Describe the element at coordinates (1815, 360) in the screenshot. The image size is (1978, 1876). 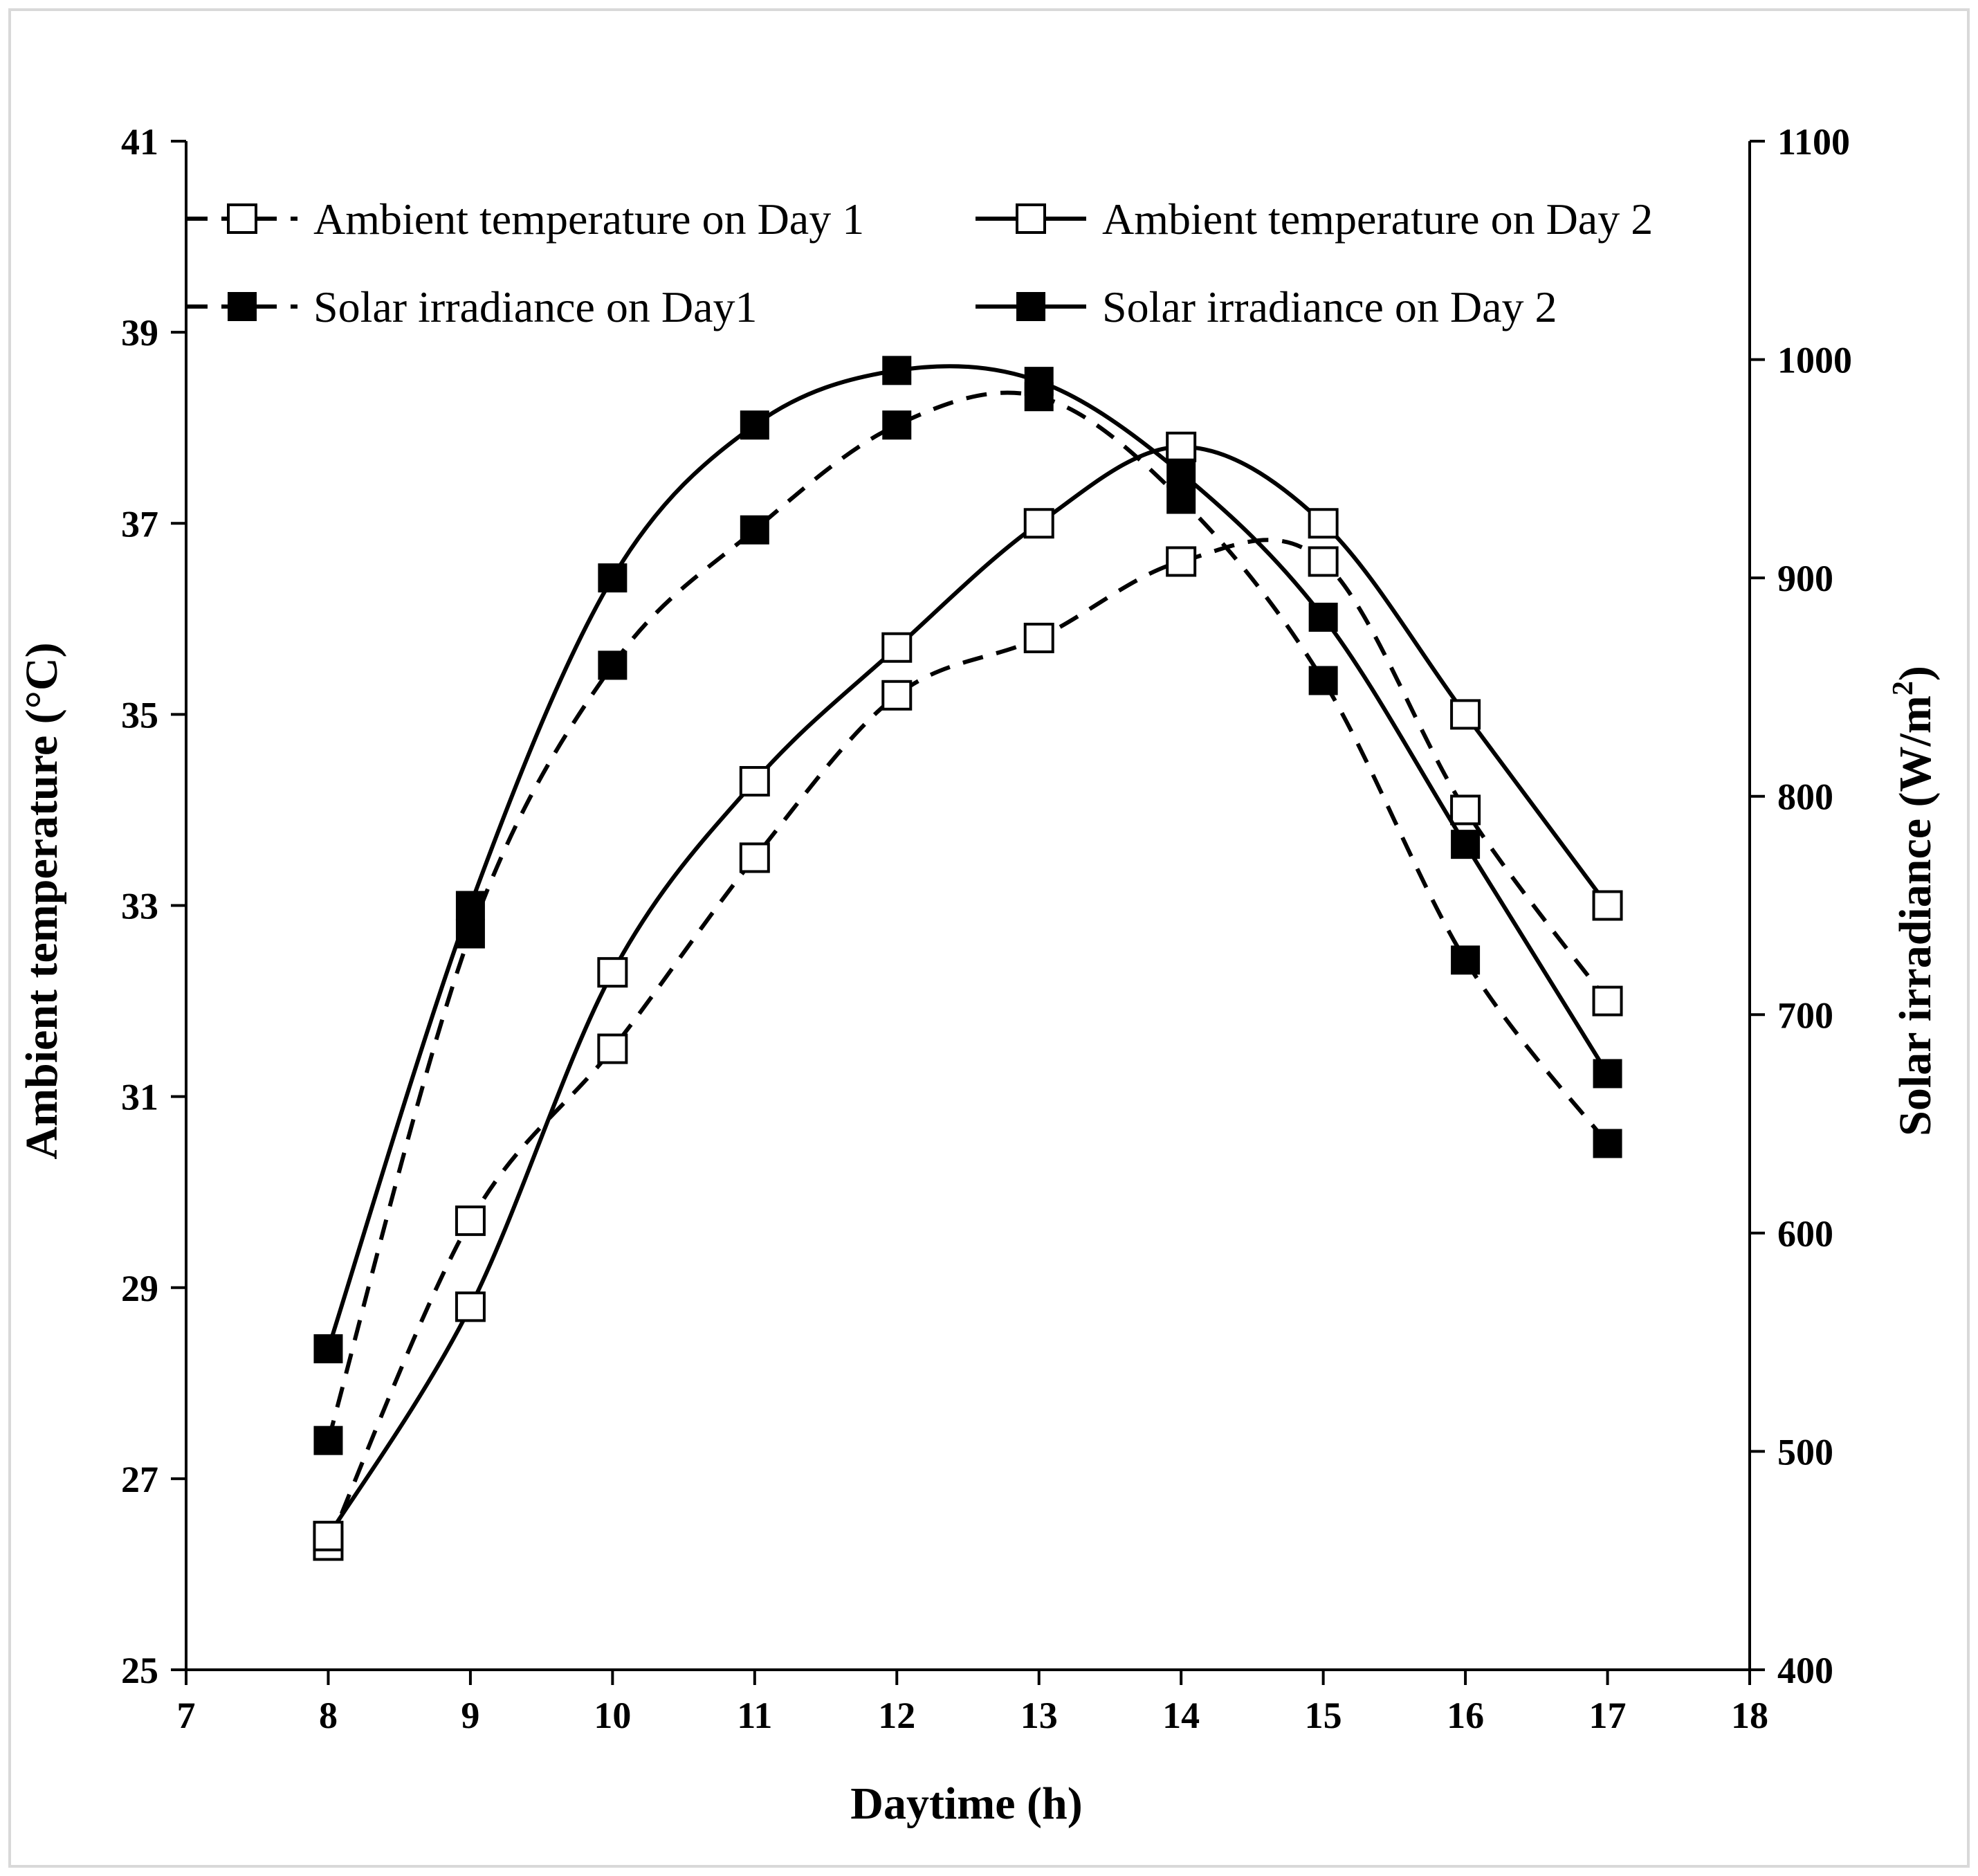
I see `y2-tick-label: 1000` at that location.